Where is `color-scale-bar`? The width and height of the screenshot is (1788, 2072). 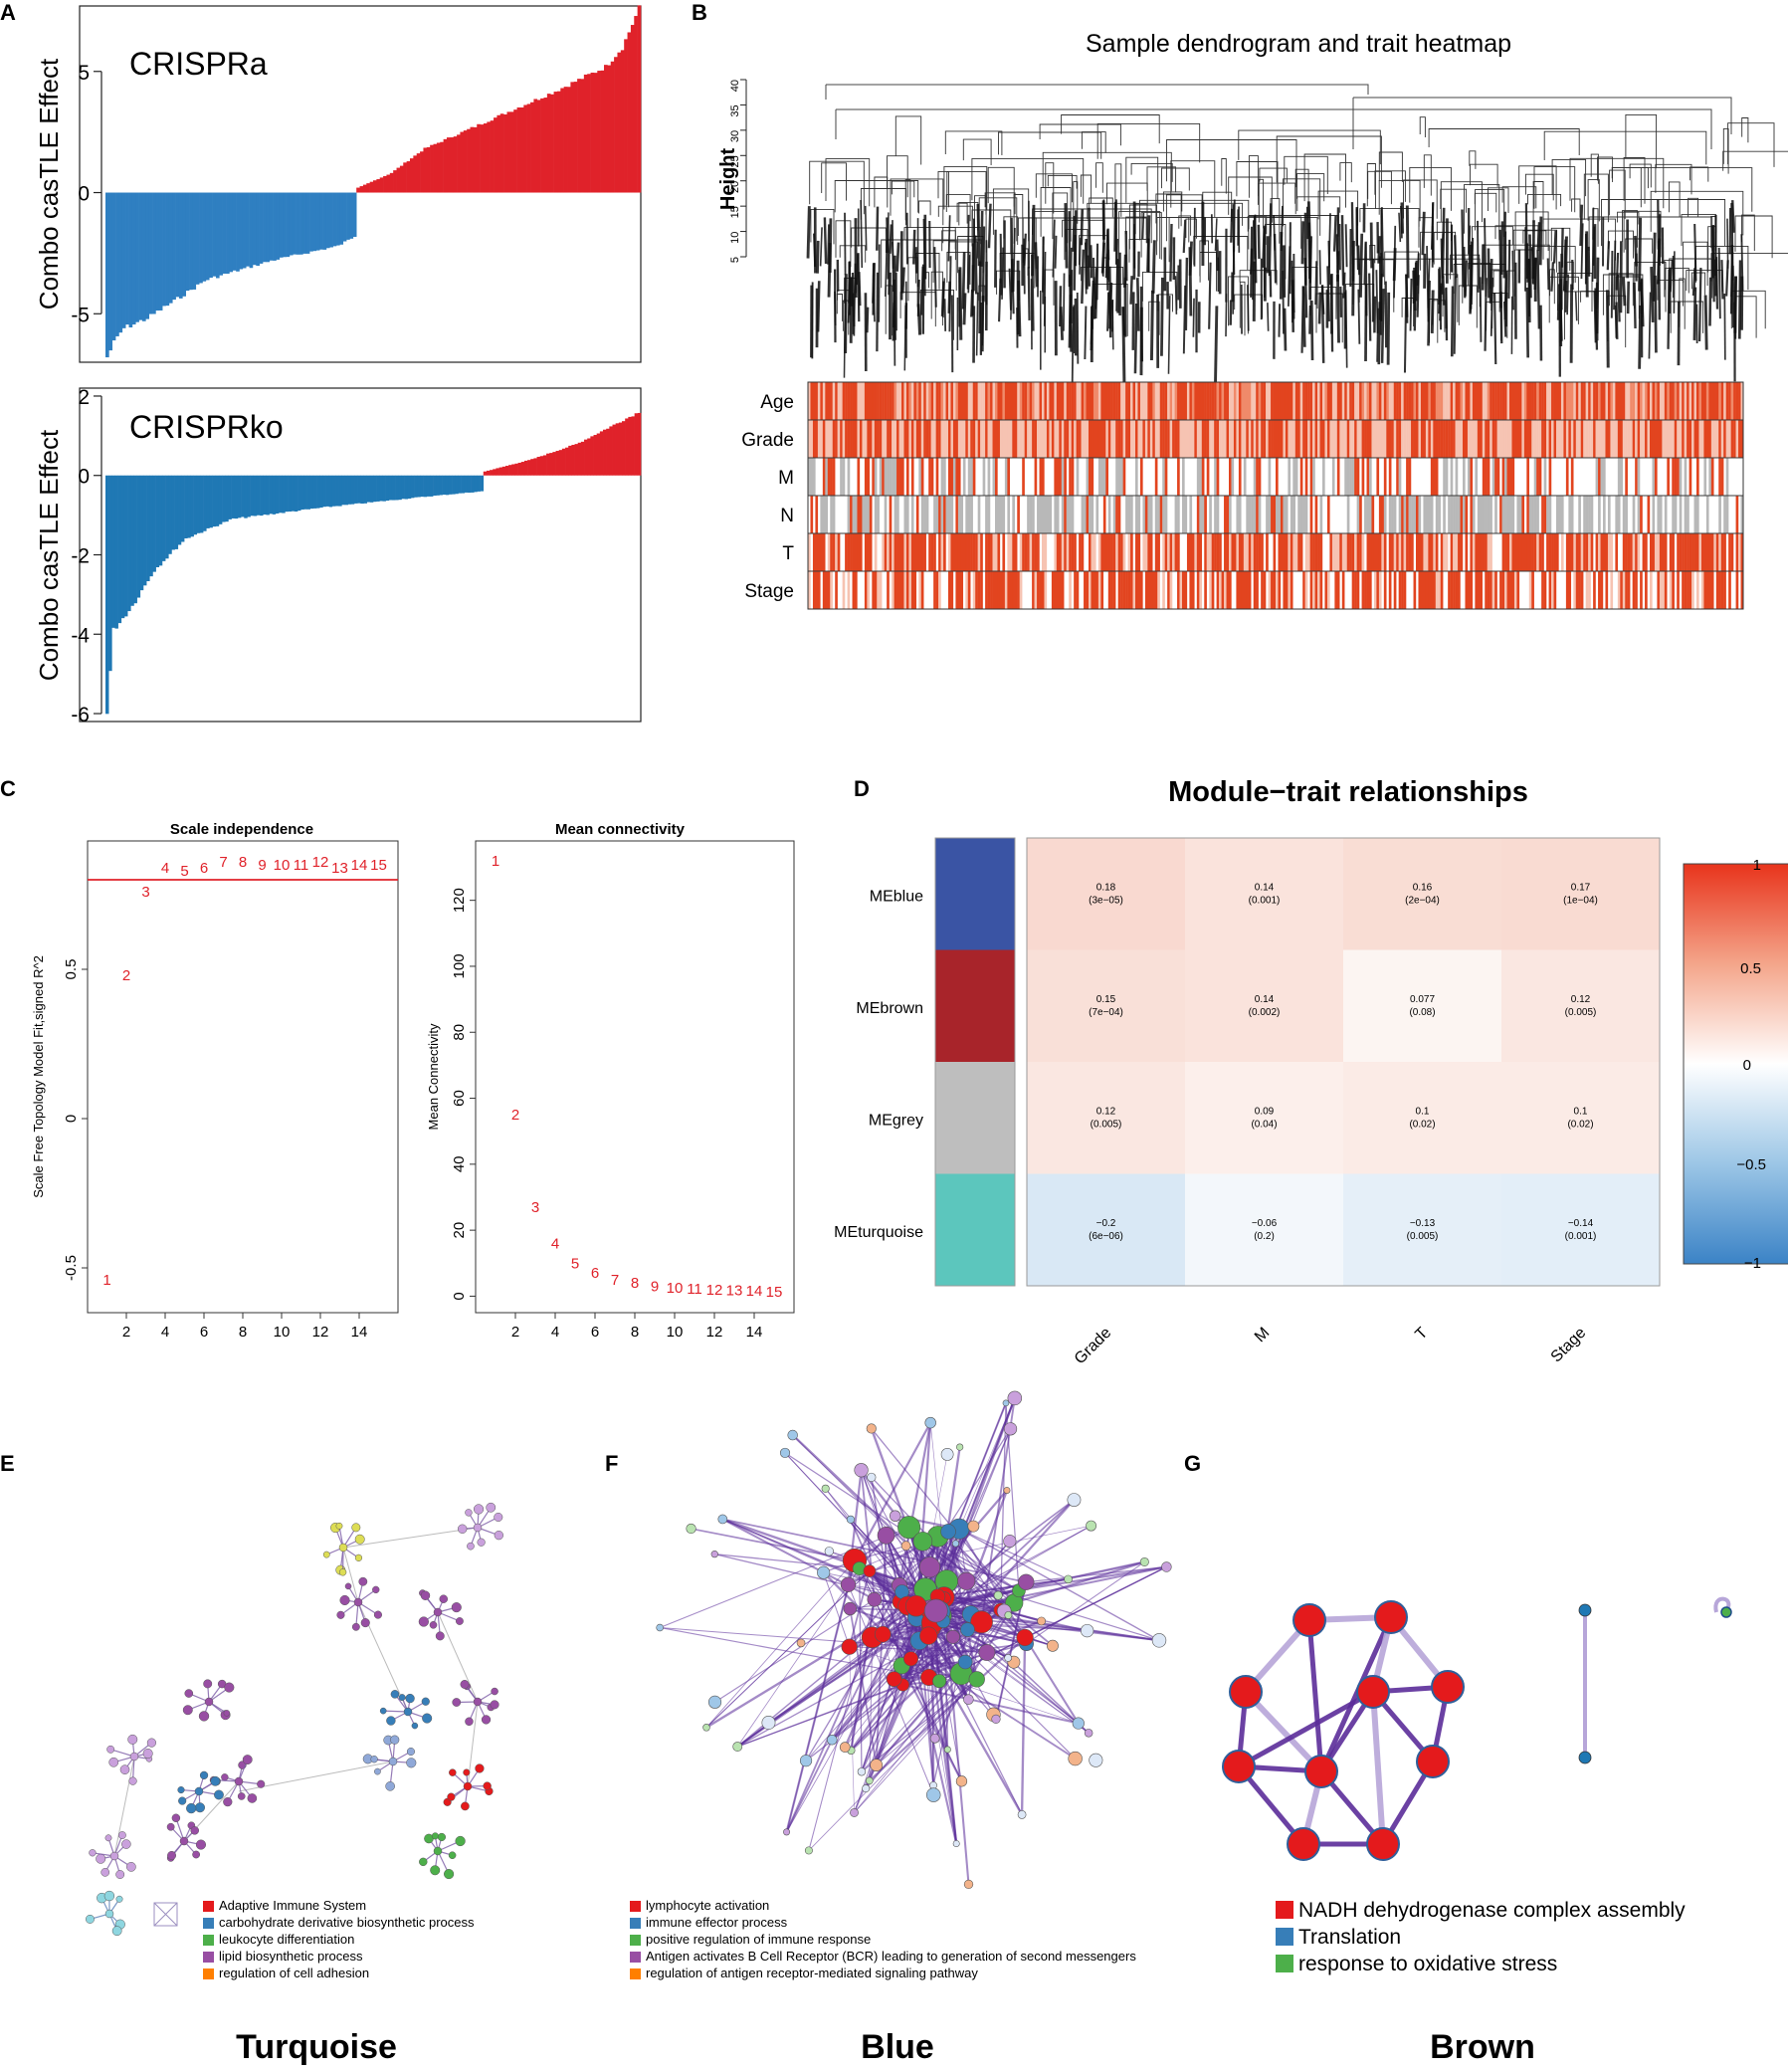 color-scale-bar is located at coordinates (1736, 1064).